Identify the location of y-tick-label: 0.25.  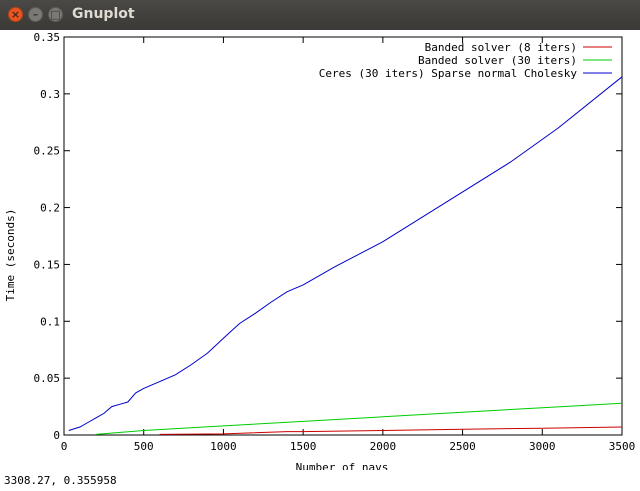
(47, 151).